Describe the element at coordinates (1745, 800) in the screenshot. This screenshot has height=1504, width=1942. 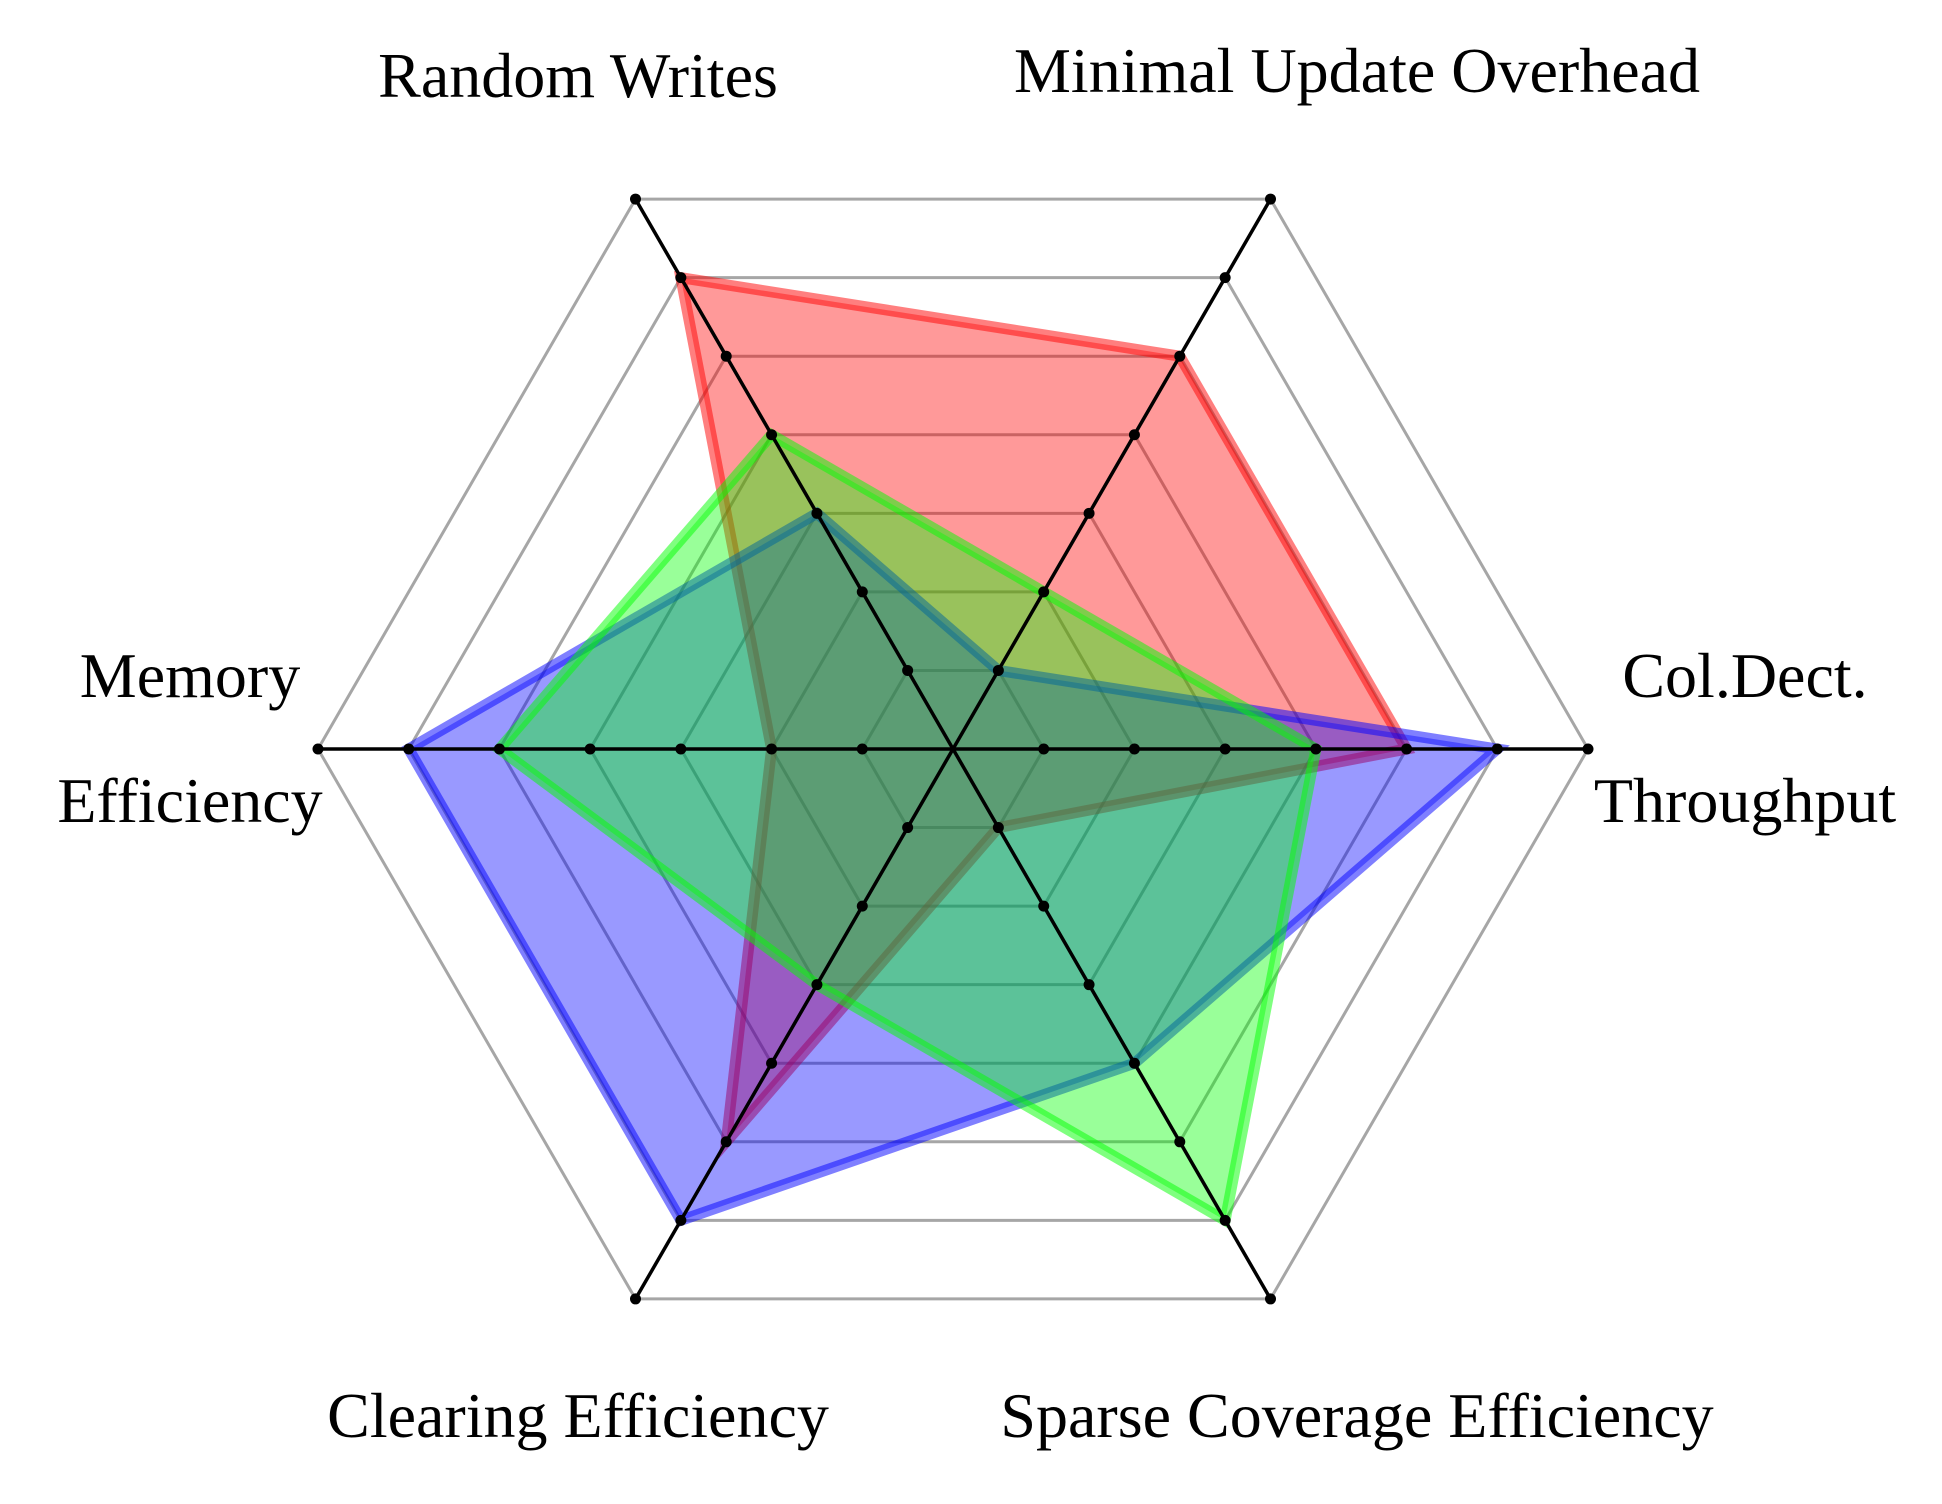
I see `axis-label-throughput: Throughput` at that location.